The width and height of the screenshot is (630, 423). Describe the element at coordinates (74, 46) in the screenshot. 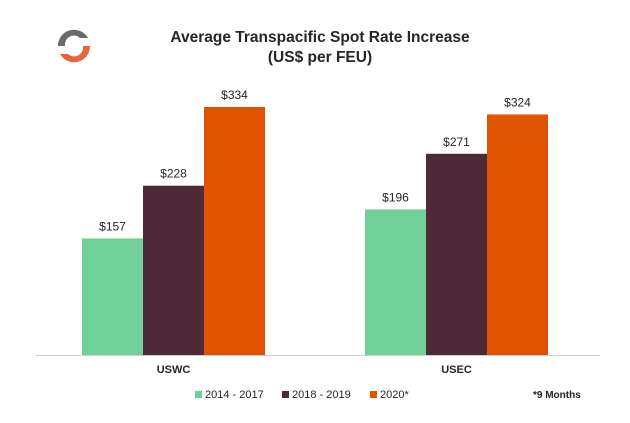

I see `company-logo-icon` at that location.